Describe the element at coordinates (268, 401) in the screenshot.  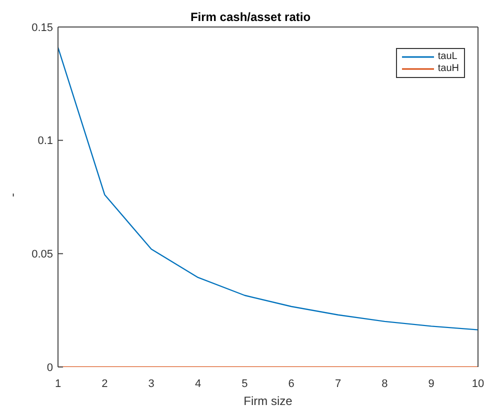
I see `x-axis-title: Firm size` at that location.